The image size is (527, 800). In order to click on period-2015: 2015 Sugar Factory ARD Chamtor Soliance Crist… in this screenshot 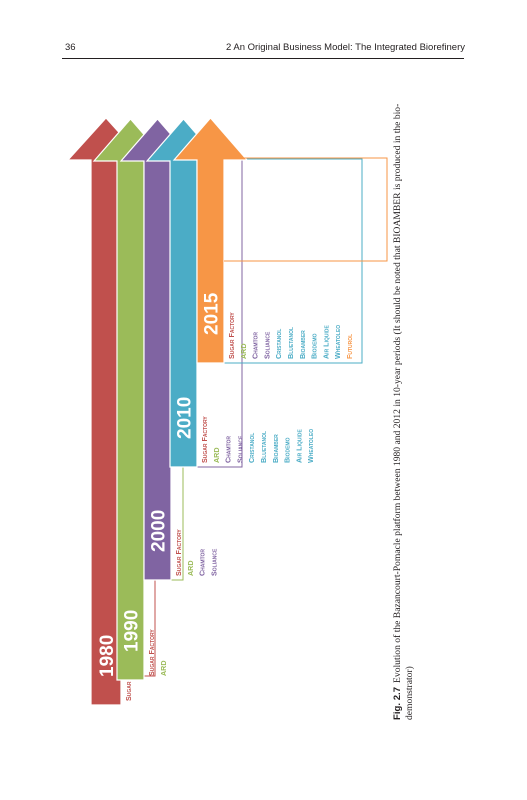, I will do `click(280, 240)`.